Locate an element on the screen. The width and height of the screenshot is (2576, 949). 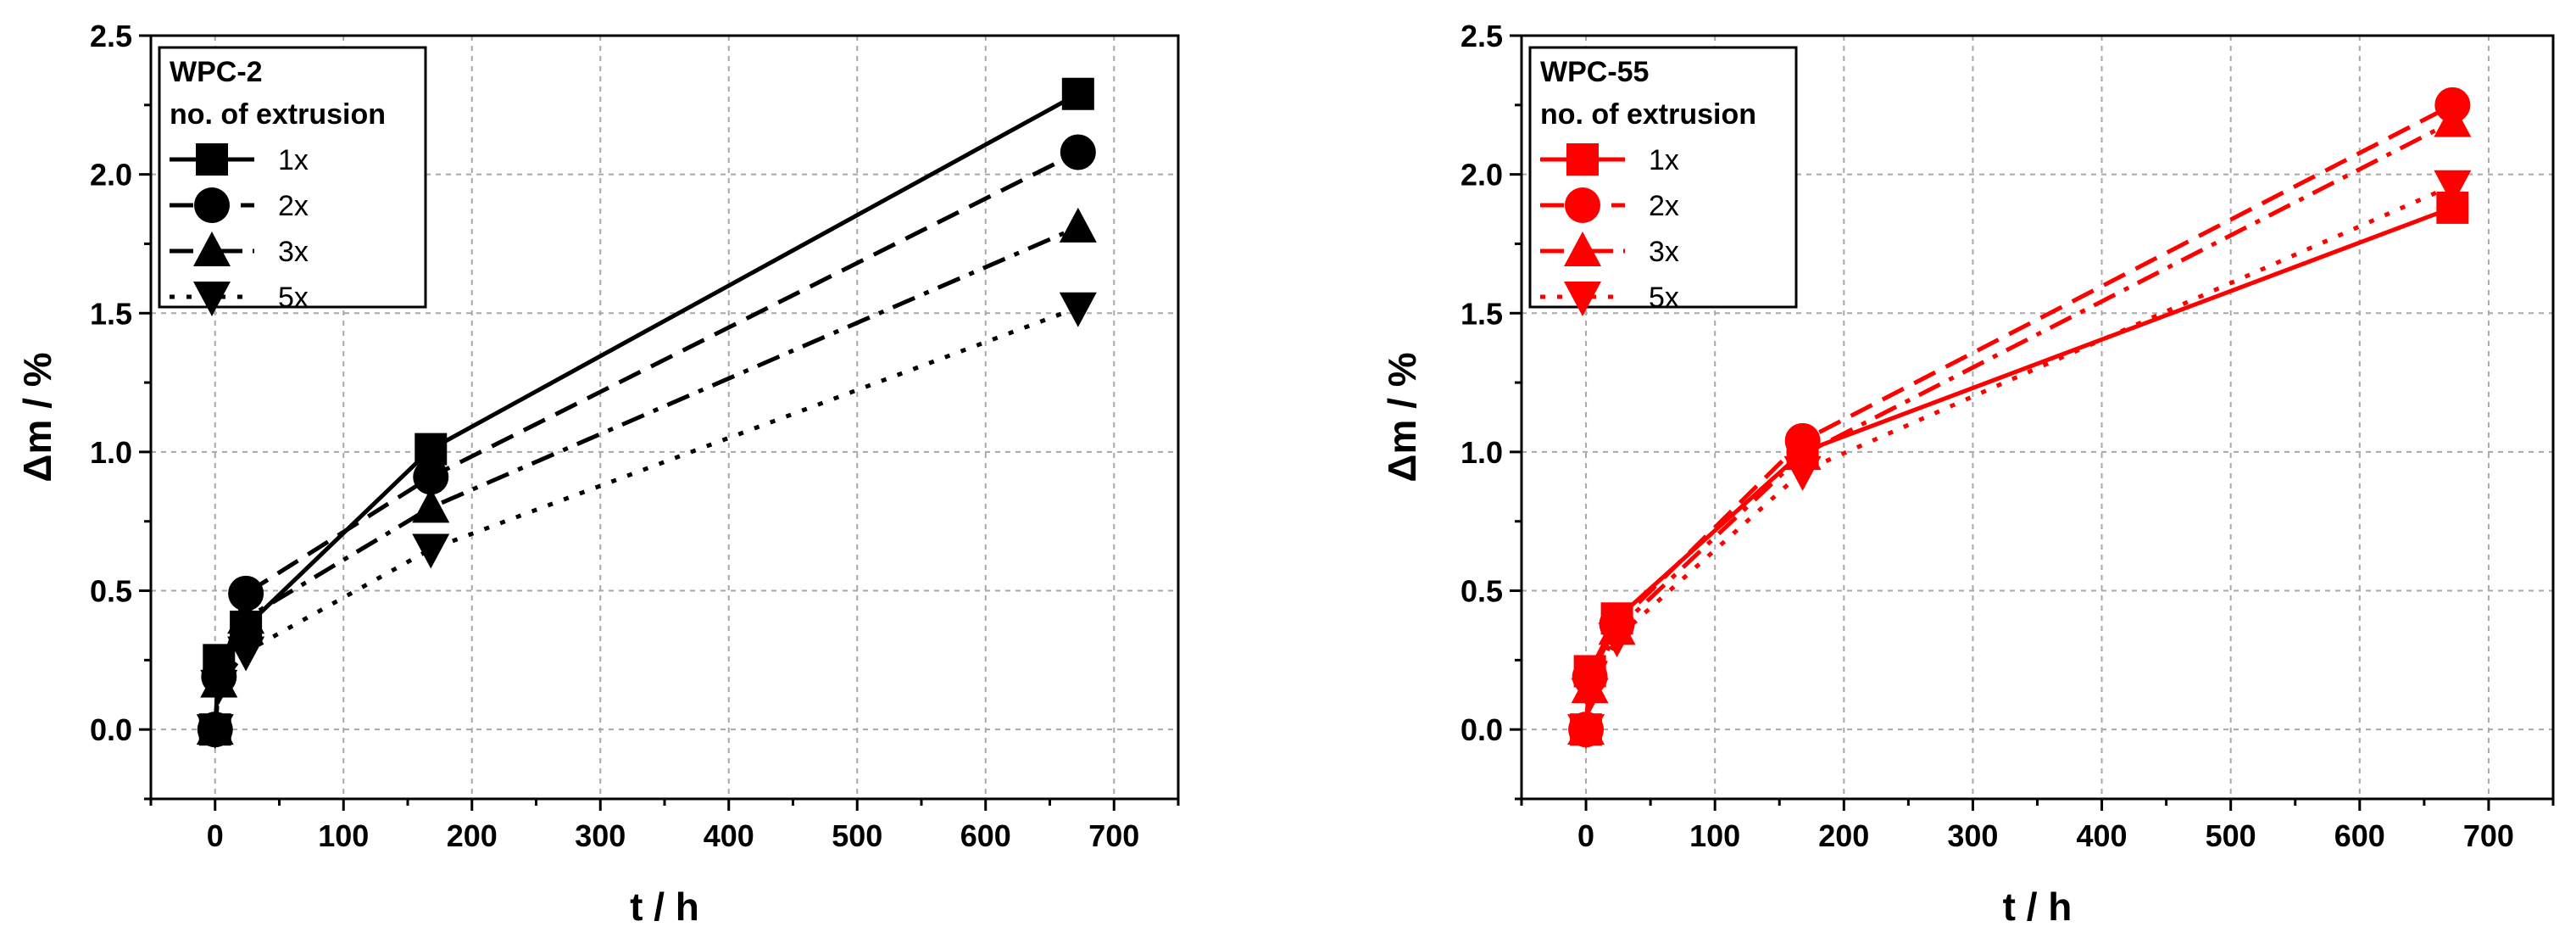
data-point-1x is located at coordinates (1077, 93).